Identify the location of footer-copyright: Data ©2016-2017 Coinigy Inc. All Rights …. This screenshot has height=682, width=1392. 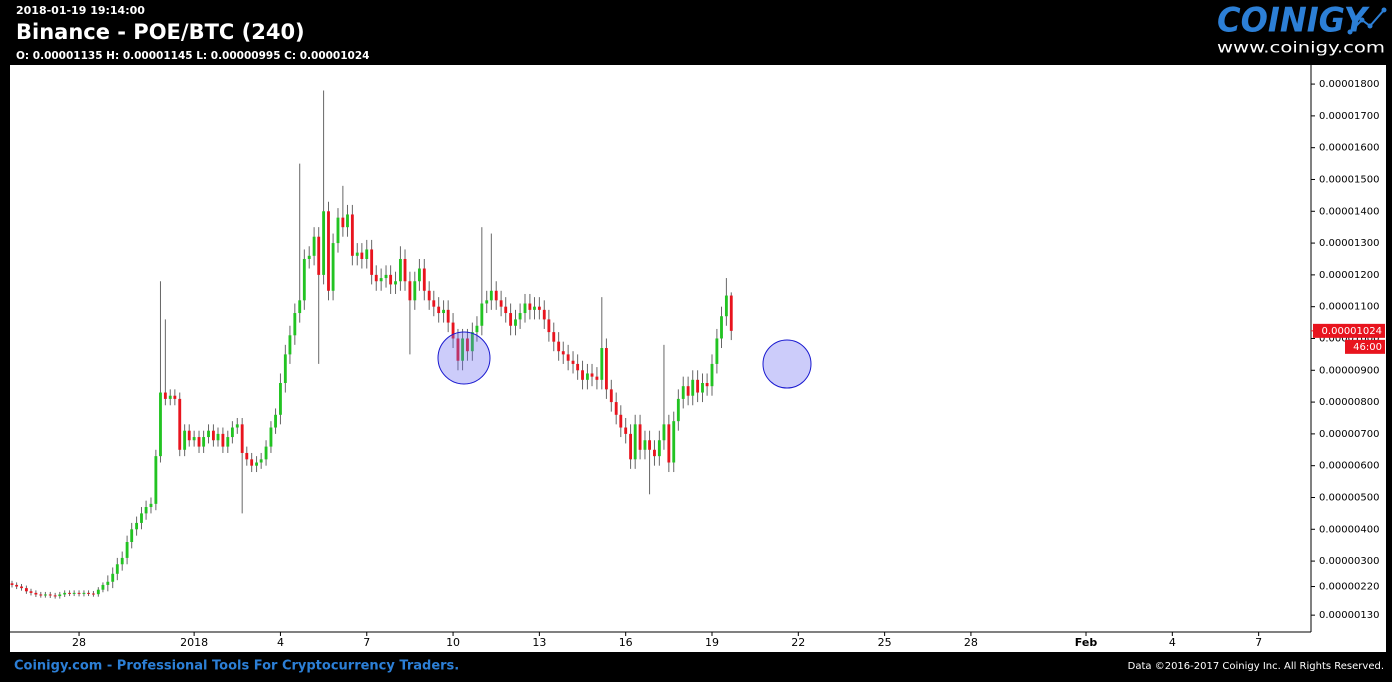
(1256, 666).